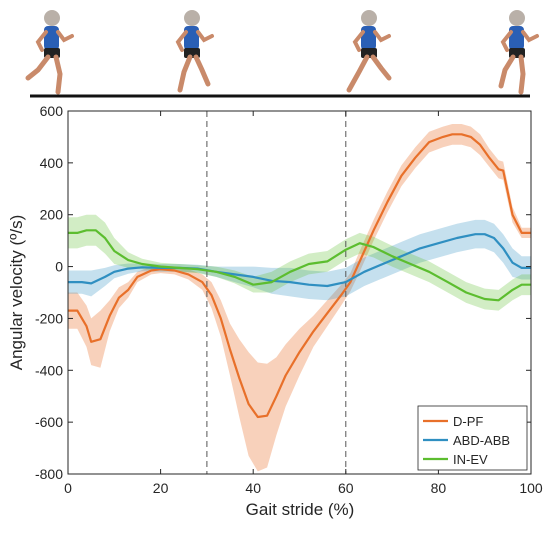  I want to click on abd-abb-band, so click(299, 260).